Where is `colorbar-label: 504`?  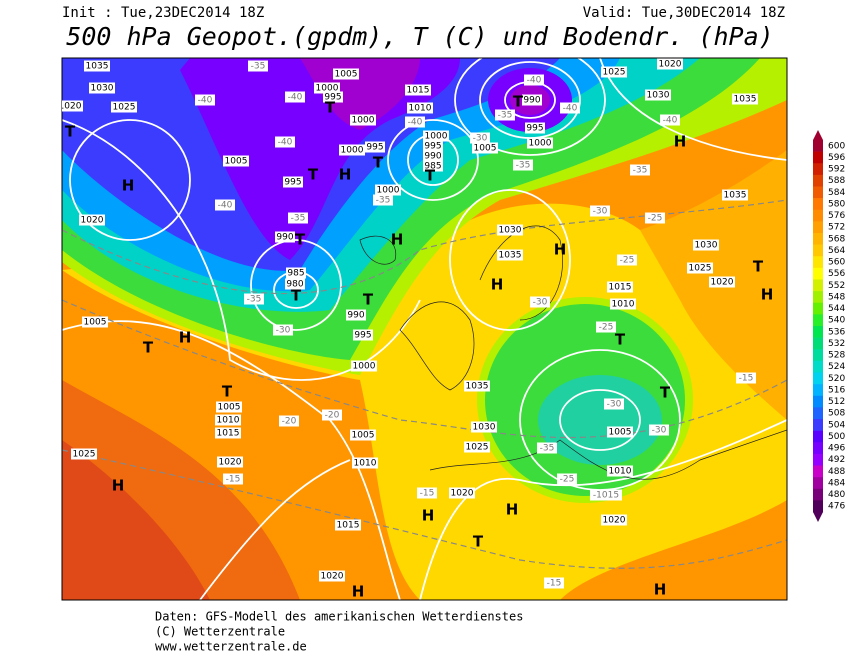 colorbar-label: 504 is located at coordinates (836, 425).